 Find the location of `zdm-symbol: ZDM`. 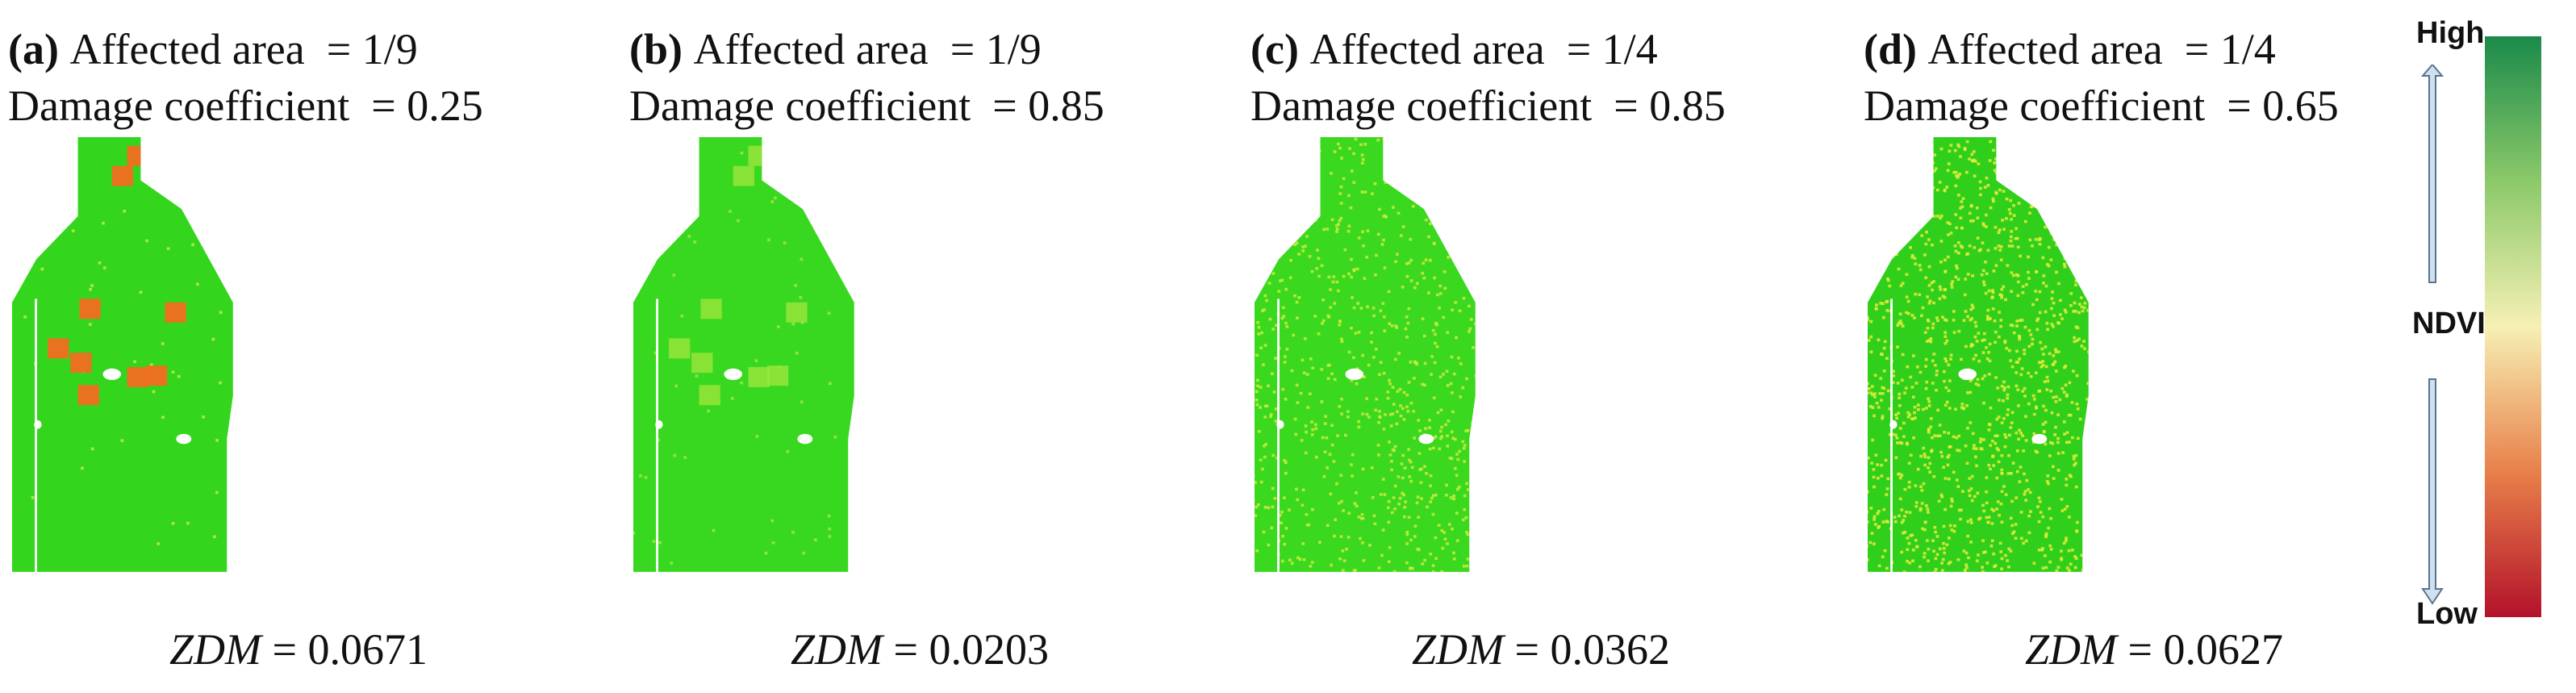

zdm-symbol: ZDM is located at coordinates (2071, 649).